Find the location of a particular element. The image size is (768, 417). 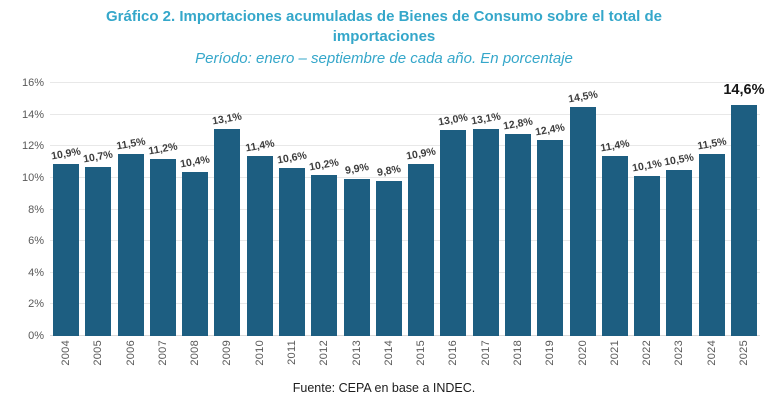

y-tick-label: 6% is located at coordinates (36, 241).